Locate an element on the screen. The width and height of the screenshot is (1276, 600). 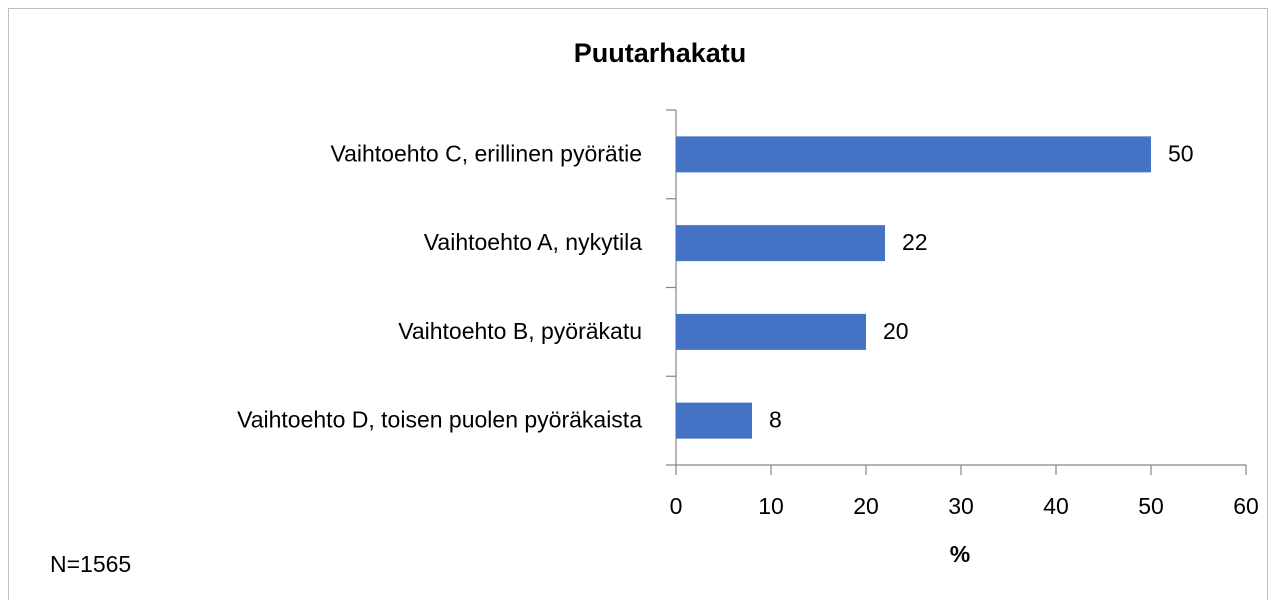
x-tick-label: 50 is located at coordinates (1151, 506).